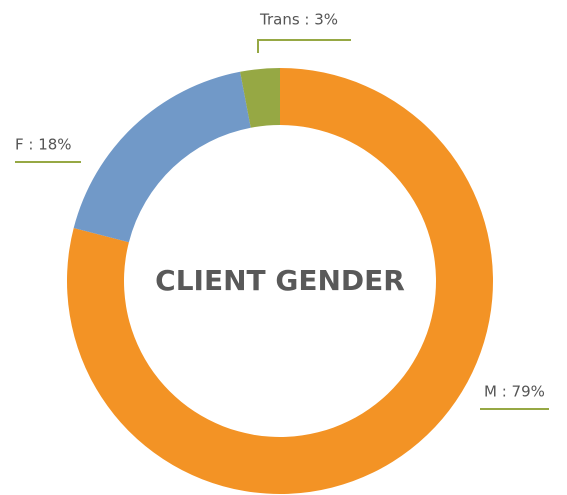 This screenshot has height=495, width=567. What do you see at coordinates (304, 46) in the screenshot?
I see `leader-line` at bounding box center [304, 46].